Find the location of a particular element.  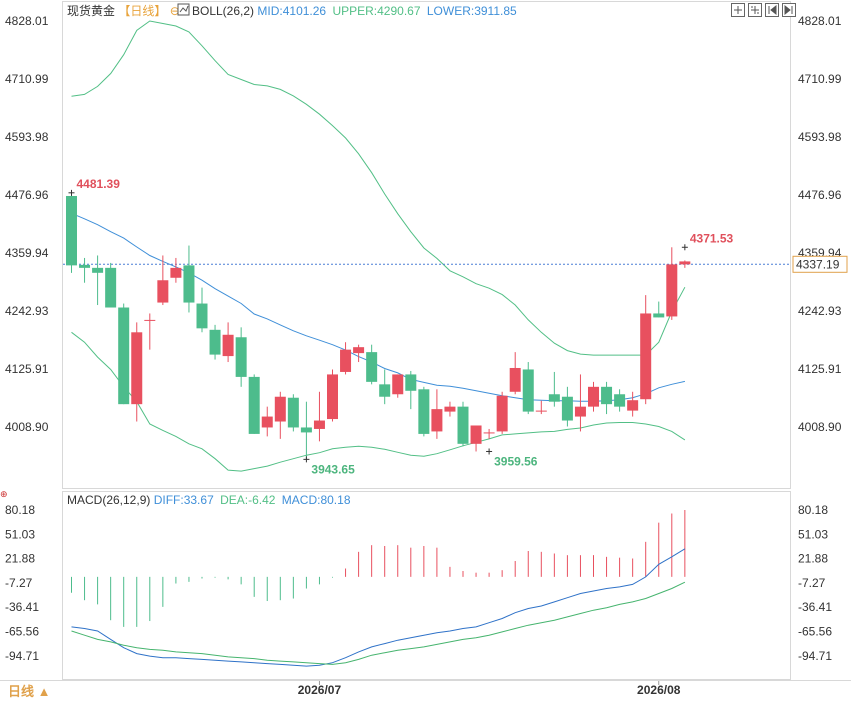

macd-tick-right: -94.71 is located at coordinates (815, 656).